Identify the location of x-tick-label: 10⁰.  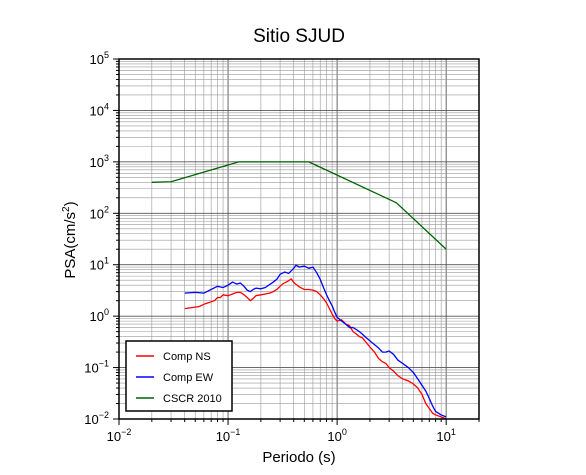
(336, 435).